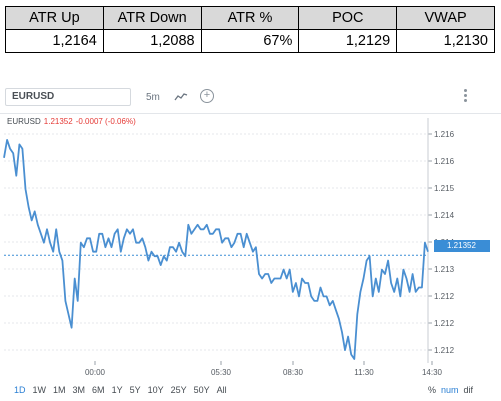 The height and width of the screenshot is (401, 501). I want to click on range-option-1w: 1W, so click(39, 390).